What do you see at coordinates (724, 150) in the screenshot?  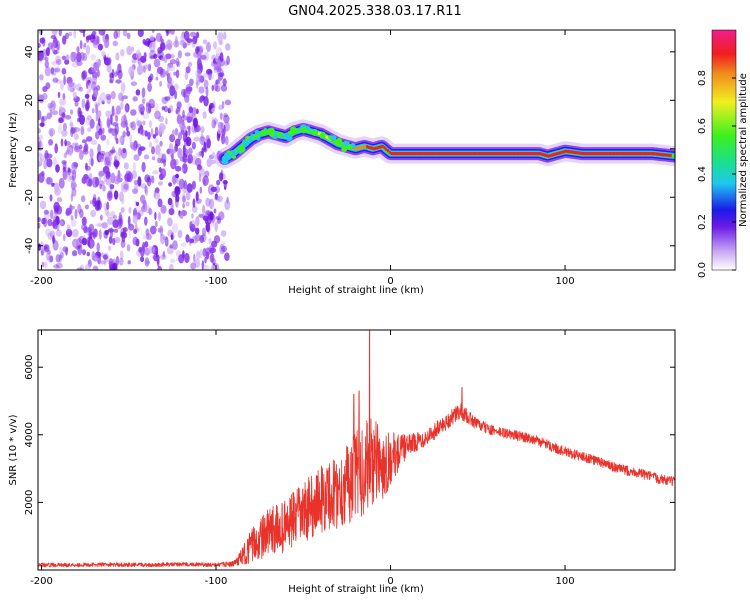 I see `colorbar-gradient` at bounding box center [724, 150].